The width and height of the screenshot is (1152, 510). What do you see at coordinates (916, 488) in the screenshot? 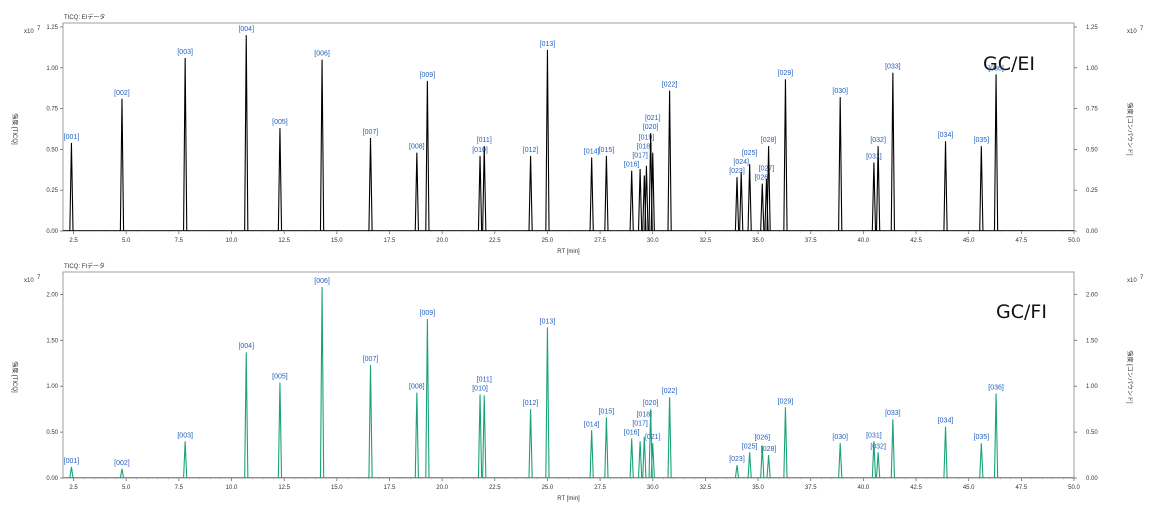
I see `x-tick-label: 42.5` at bounding box center [916, 488].